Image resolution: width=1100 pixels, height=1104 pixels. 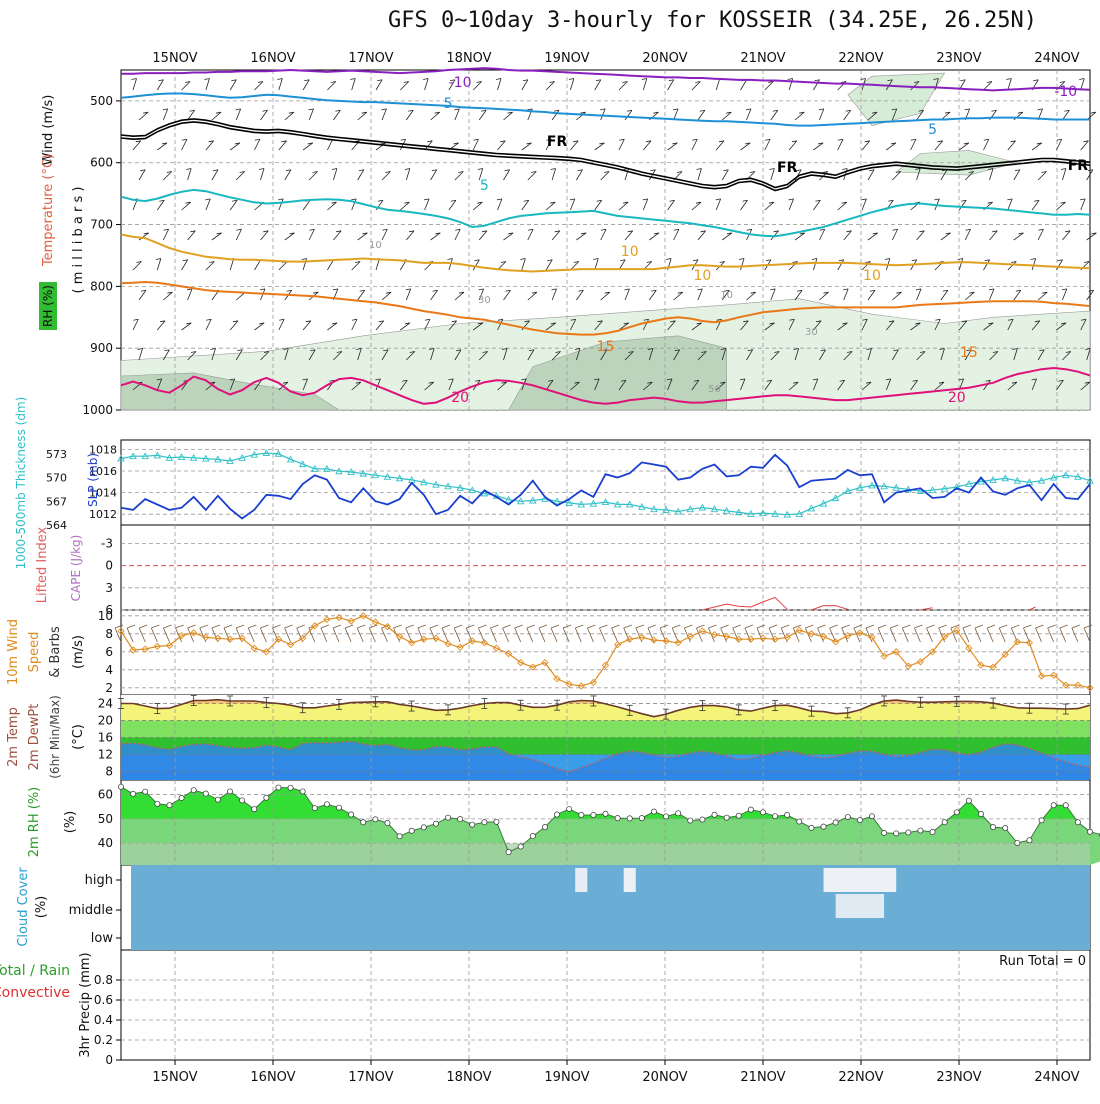 What do you see at coordinates (103, 1020) in the screenshot?
I see `precip-tick-label: 0.4` at bounding box center [103, 1020].